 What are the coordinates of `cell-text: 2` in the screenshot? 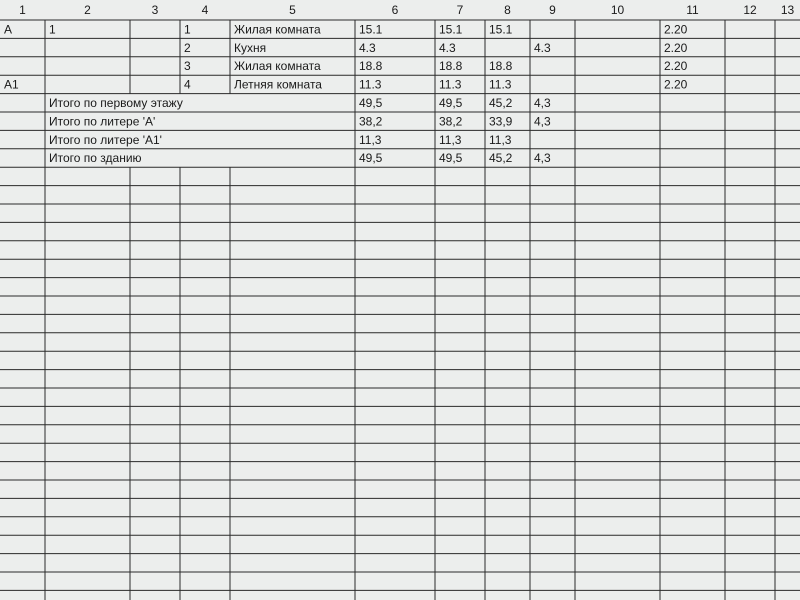 It's located at (187, 48).